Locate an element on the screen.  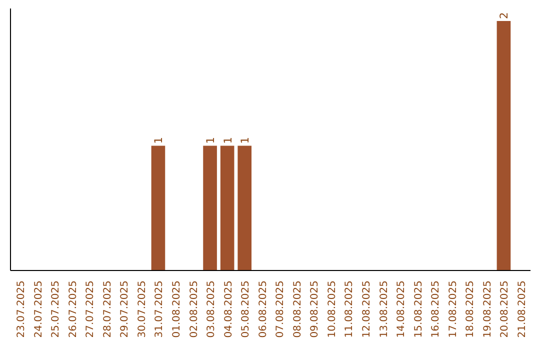
x-tick-label: 01.08.2025 is located at coordinates (176, 309).